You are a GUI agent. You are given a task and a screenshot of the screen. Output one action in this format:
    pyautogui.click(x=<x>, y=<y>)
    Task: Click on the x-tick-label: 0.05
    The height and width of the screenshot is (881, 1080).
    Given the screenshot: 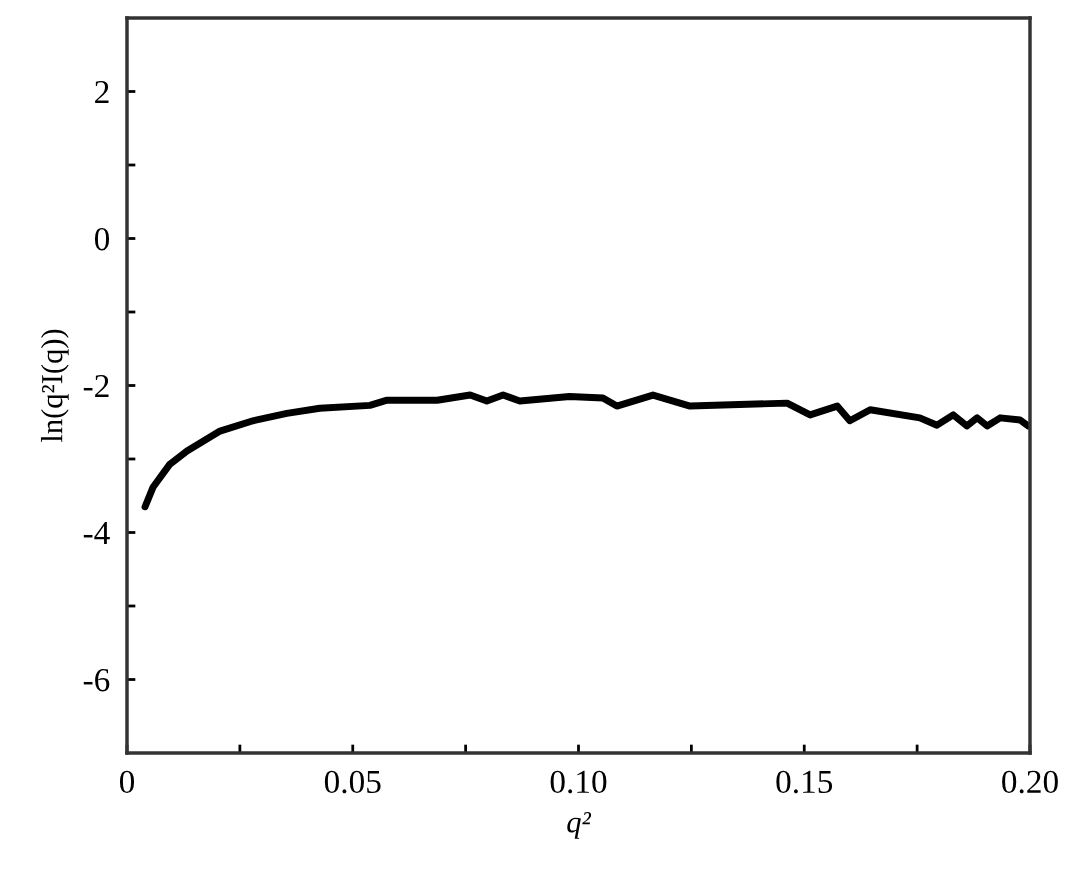 What is the action you would take?
    pyautogui.click(x=352, y=782)
    